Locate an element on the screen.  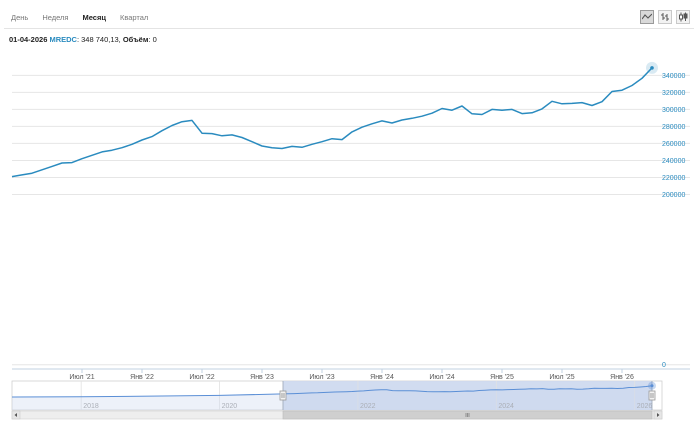
x-tick-label: Июл '23 is located at coordinates (321, 377).